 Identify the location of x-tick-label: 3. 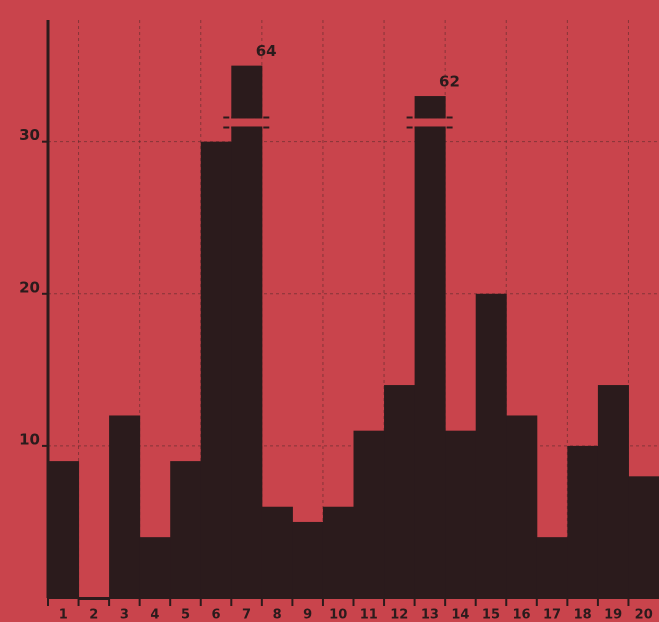
(124, 615).